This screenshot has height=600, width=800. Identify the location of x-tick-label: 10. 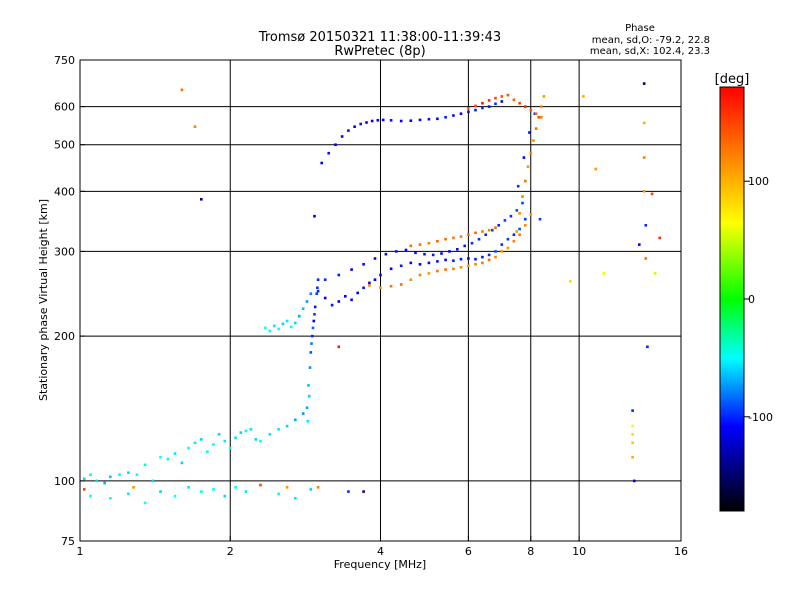
(579, 551).